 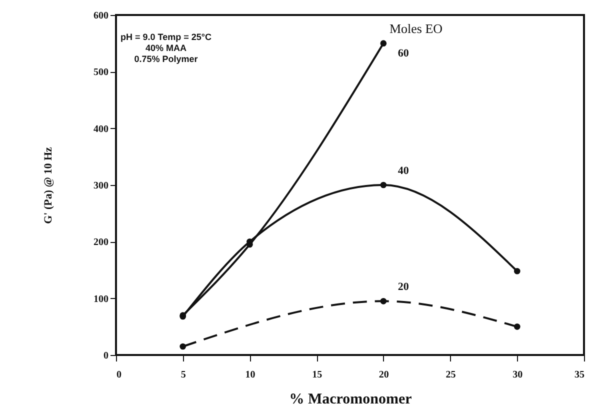 I want to click on annotation: pH = 9.0 Temp = 25°C, so click(x=166, y=37).